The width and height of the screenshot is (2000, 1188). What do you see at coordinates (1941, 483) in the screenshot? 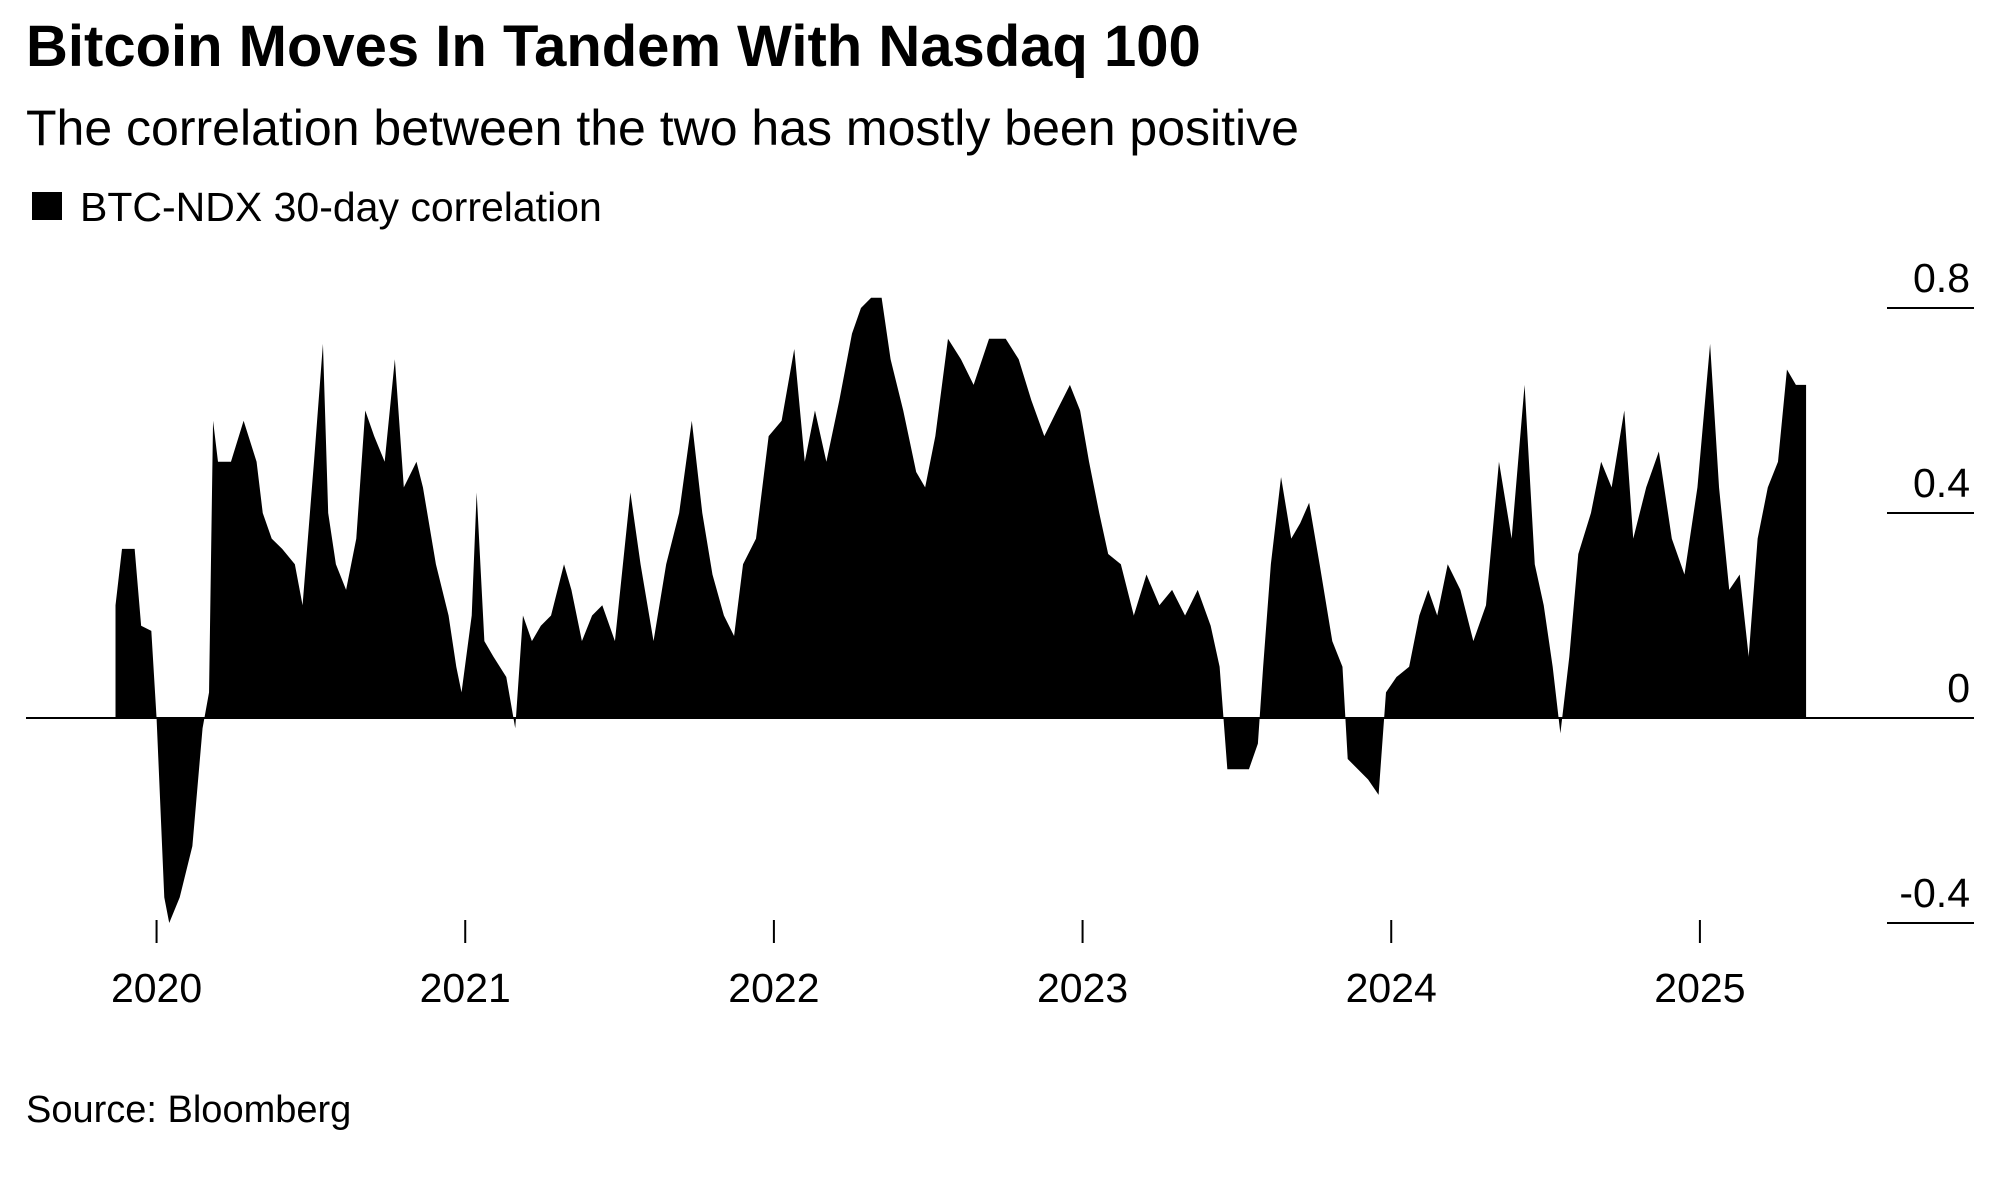
I see `y-tick-label: 0.4` at bounding box center [1941, 483].